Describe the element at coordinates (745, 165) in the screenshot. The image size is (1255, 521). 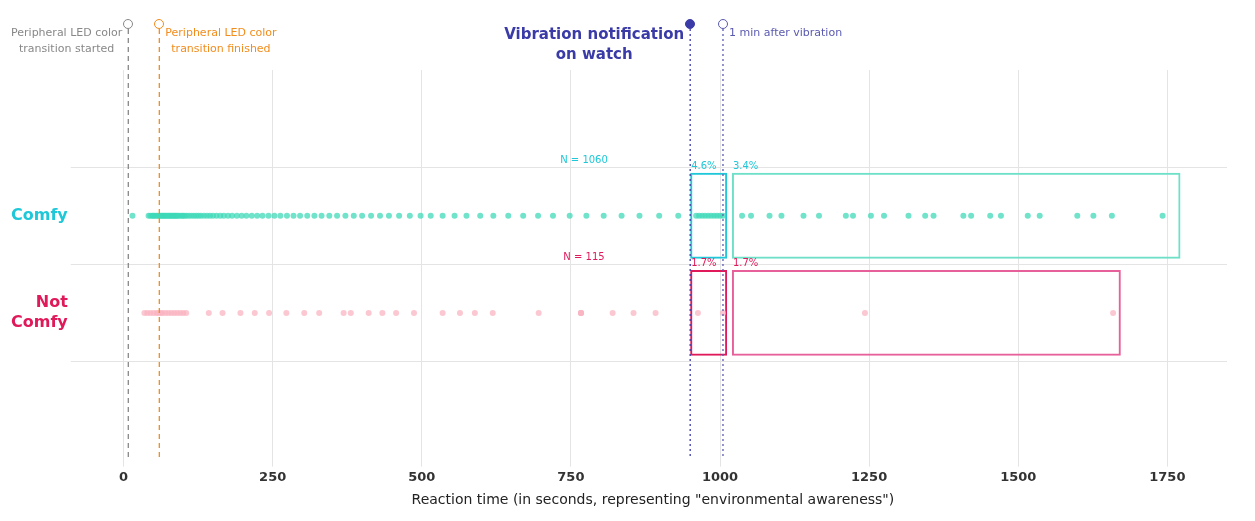
I see `annotation: 3.4%` at that location.